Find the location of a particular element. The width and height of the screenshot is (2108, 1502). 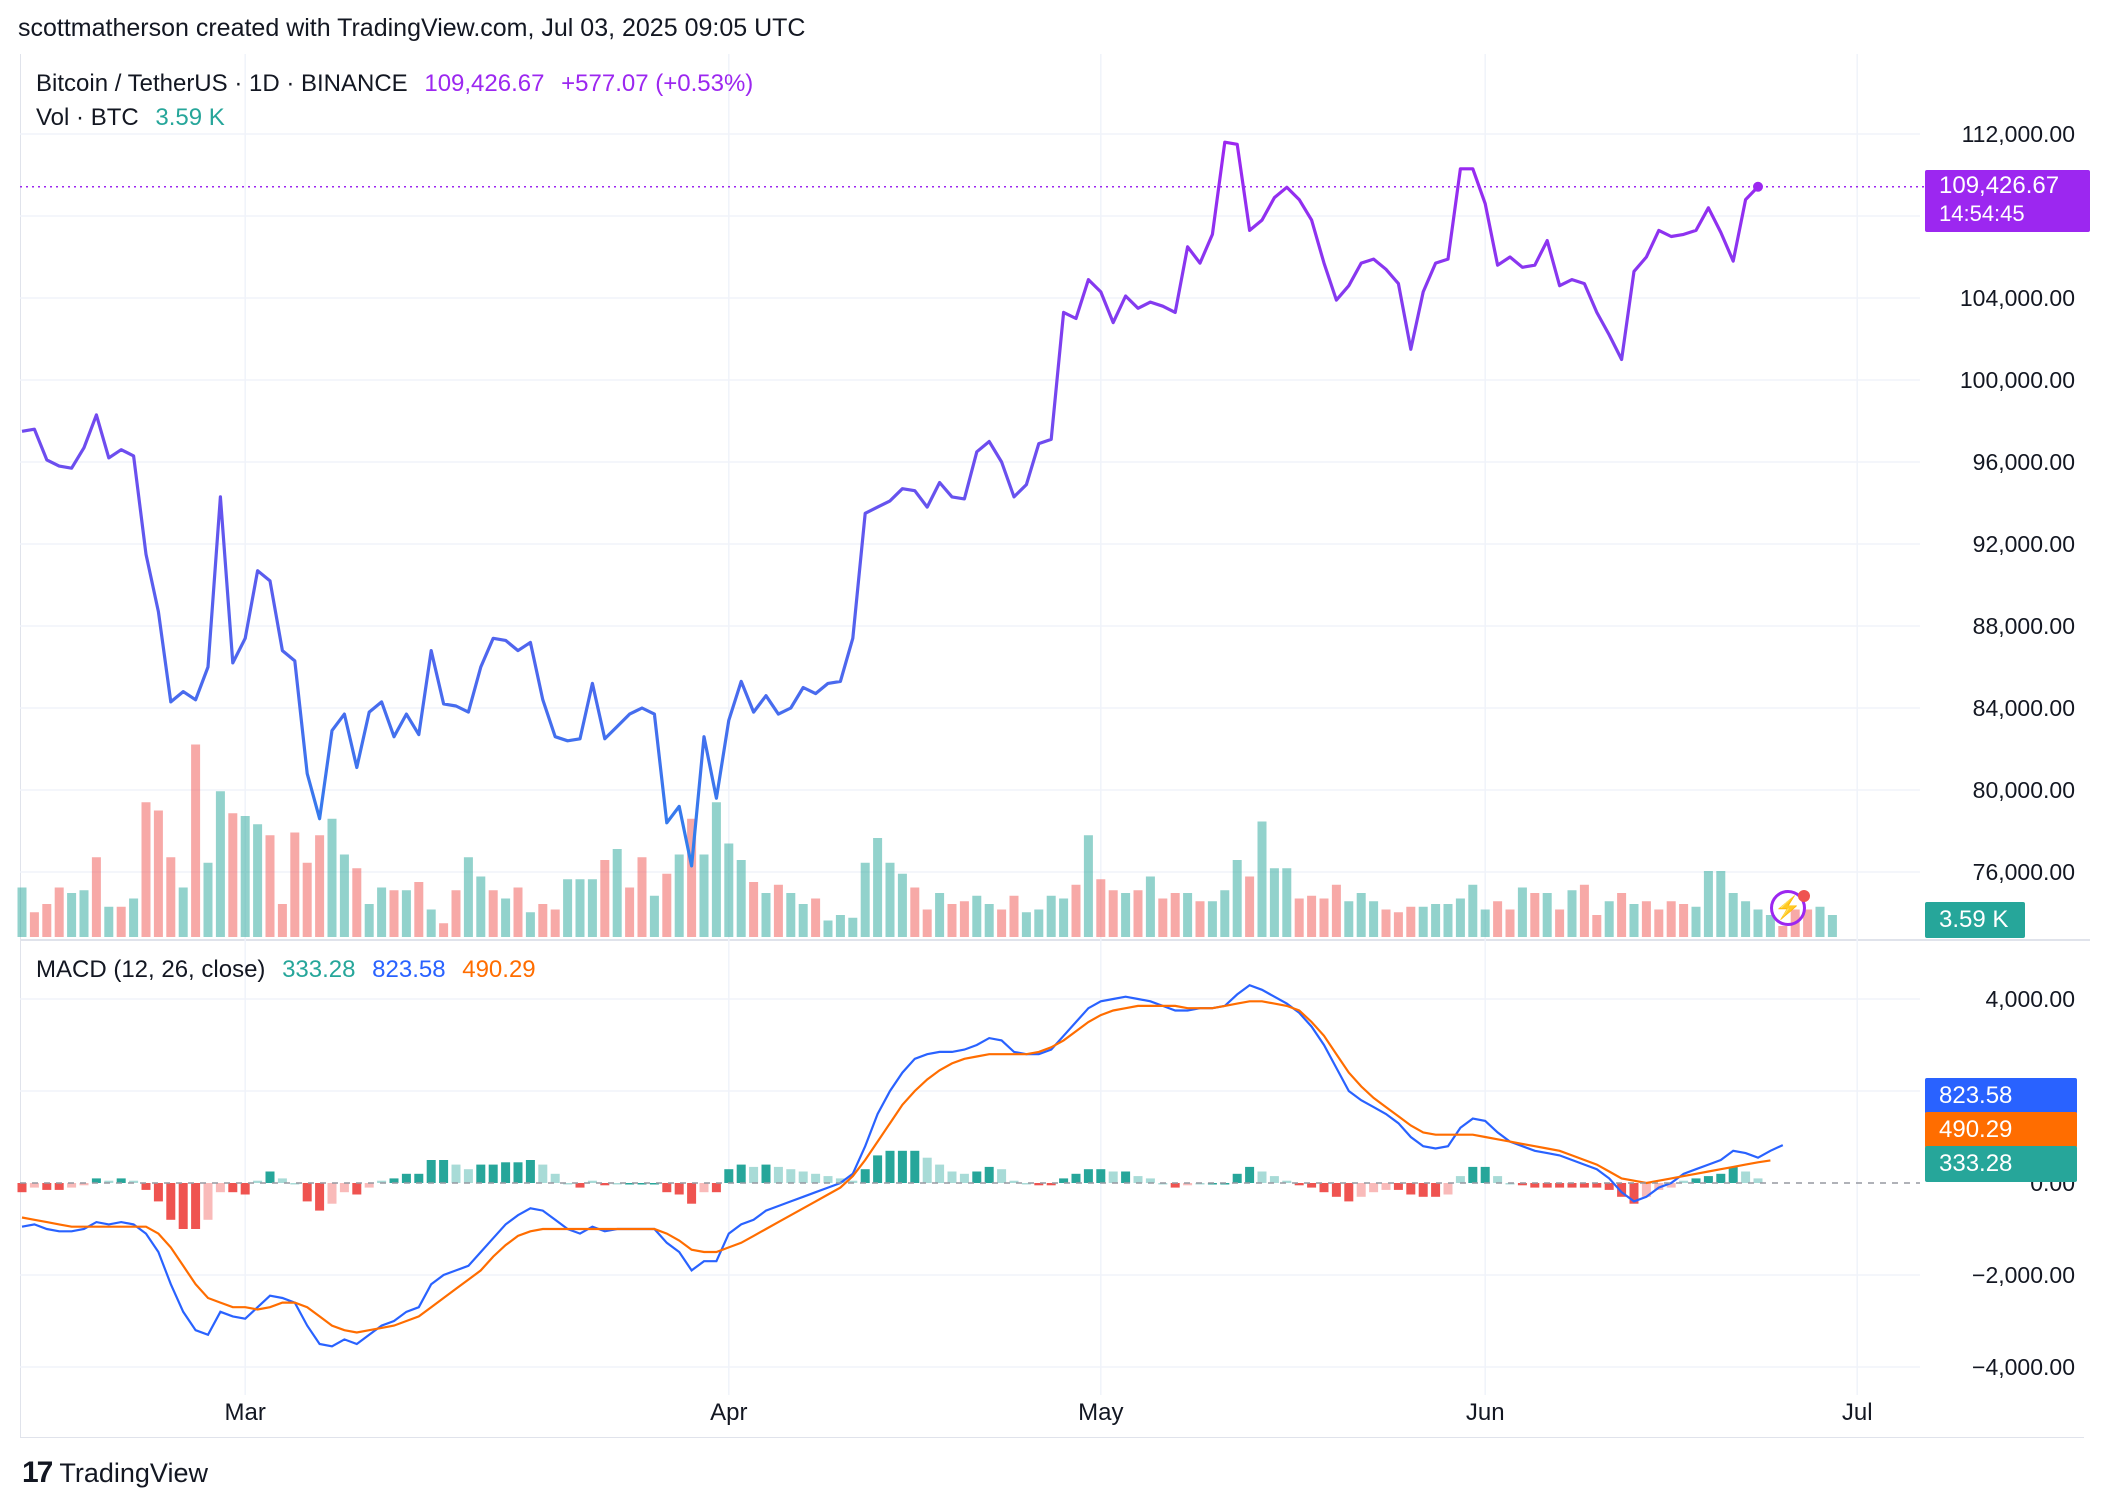

replay-button: ⚡ is located at coordinates (1788, 908).